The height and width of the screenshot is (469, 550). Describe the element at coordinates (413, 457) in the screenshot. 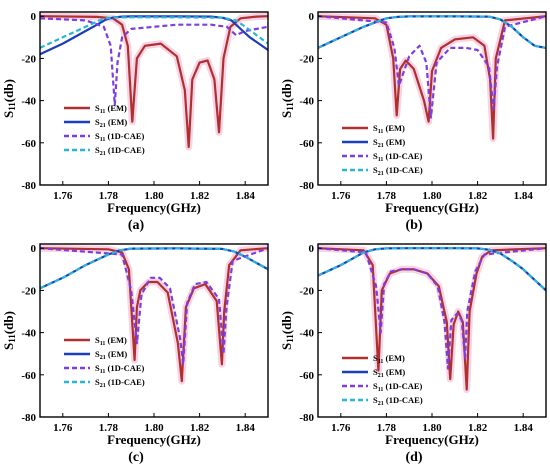

I see `panel-label: (d)` at that location.